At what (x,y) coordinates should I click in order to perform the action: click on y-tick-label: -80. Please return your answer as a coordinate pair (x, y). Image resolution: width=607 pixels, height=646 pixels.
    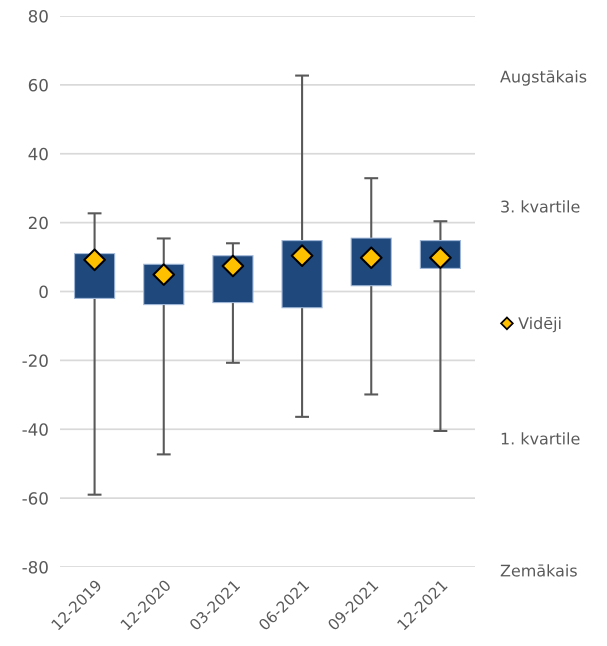
    Looking at the image, I should click on (35, 567).